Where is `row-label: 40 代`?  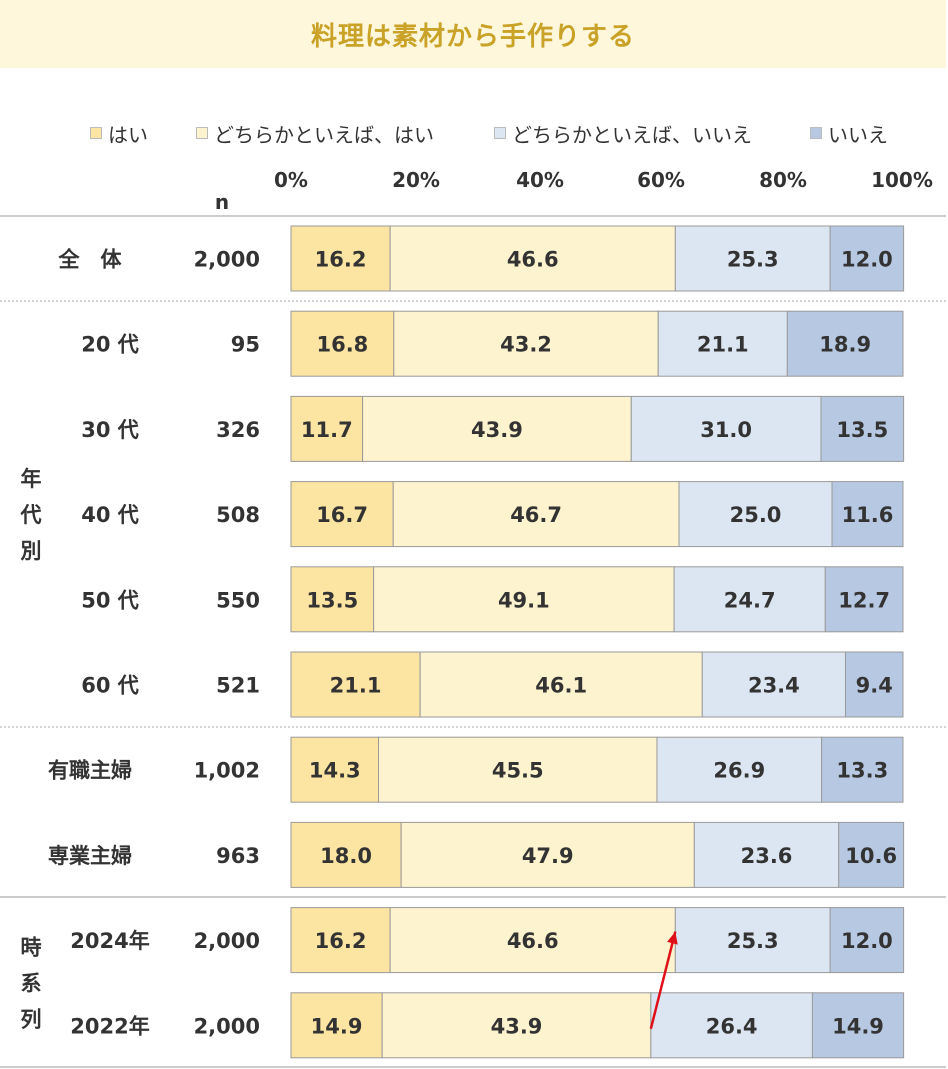
row-label: 40 代 is located at coordinates (110, 515).